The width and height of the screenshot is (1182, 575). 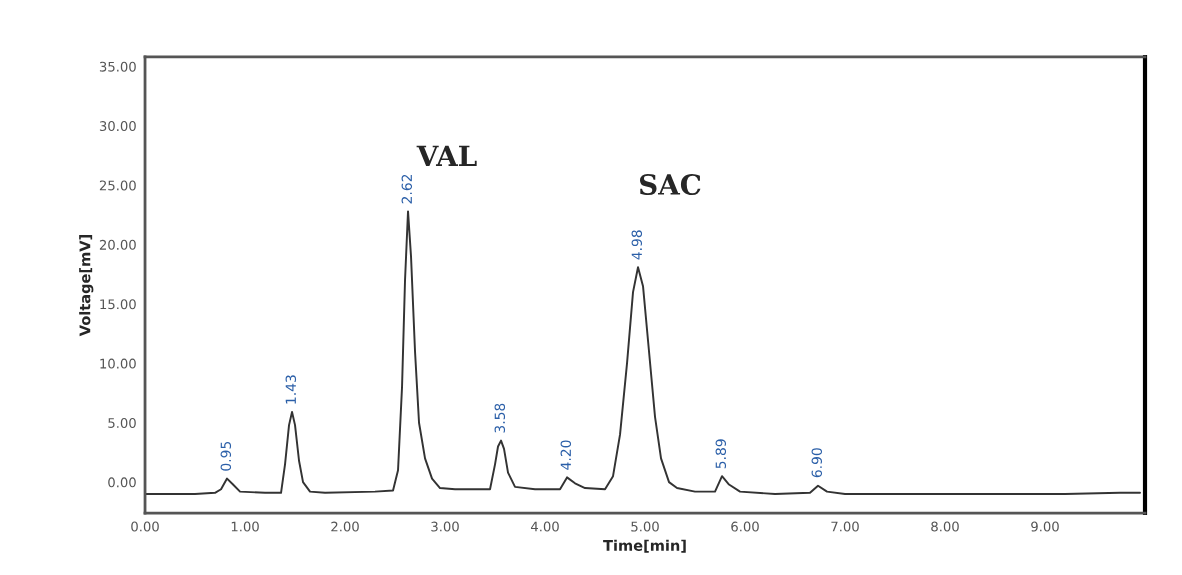 I want to click on x-tick-label: 6.00, so click(x=745, y=526).